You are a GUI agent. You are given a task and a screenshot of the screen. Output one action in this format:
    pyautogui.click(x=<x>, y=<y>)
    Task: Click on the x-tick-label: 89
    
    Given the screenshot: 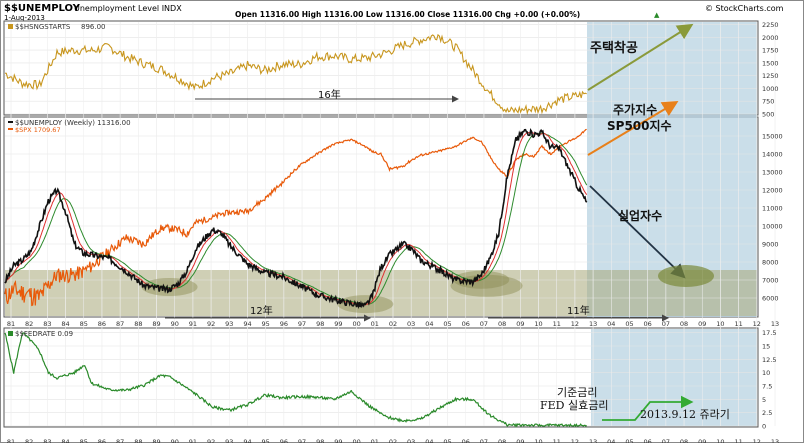 What is the action you would take?
    pyautogui.click(x=156, y=324)
    